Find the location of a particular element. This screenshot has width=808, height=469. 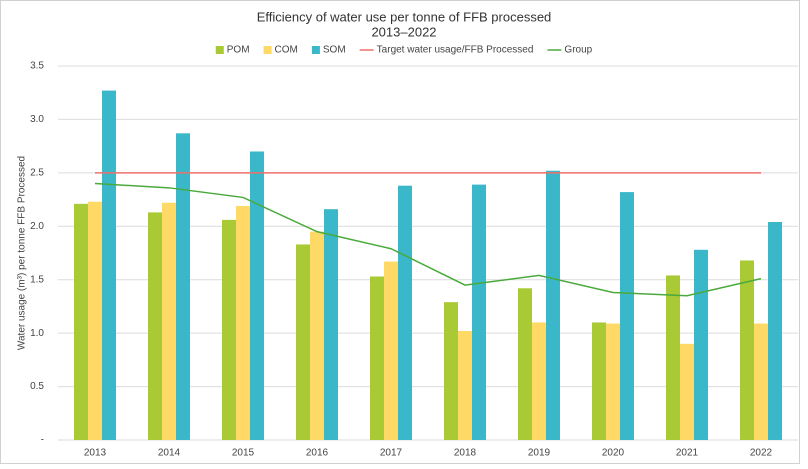

legend-label: COM is located at coordinates (286, 50).